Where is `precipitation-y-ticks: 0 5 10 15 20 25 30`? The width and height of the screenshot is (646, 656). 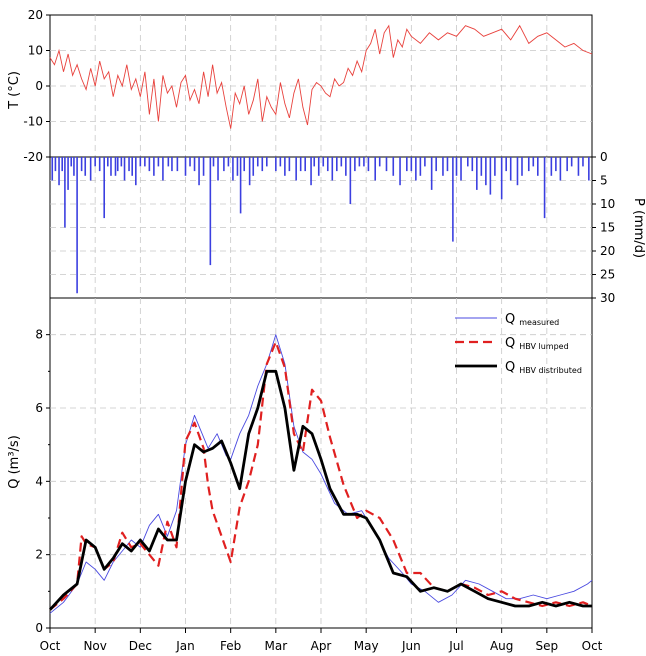 precipitation-y-ticks: 0 5 10 15 20 25 30 is located at coordinates (603, 227).